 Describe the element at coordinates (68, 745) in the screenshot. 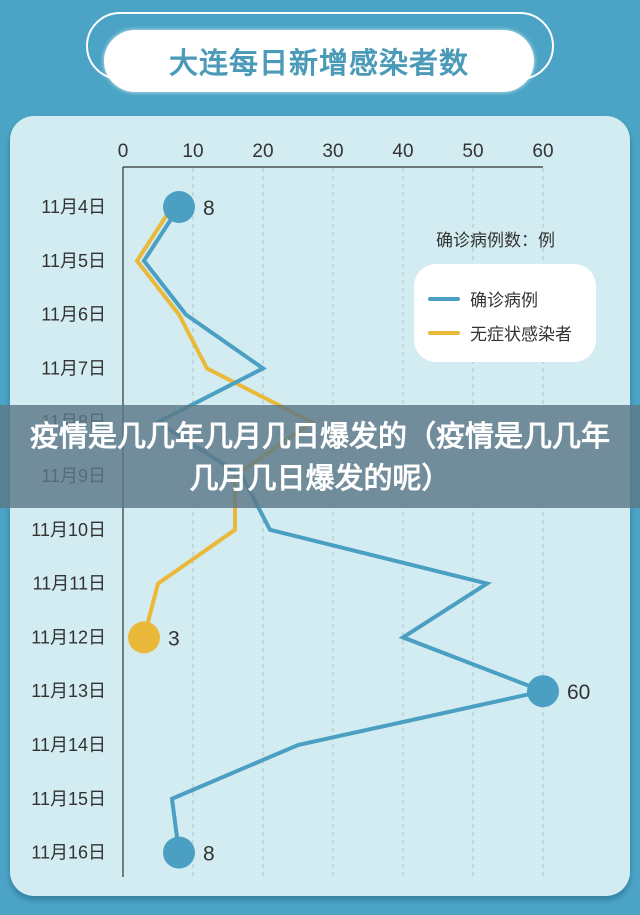

I see `y-category-label: 11月14日` at that location.